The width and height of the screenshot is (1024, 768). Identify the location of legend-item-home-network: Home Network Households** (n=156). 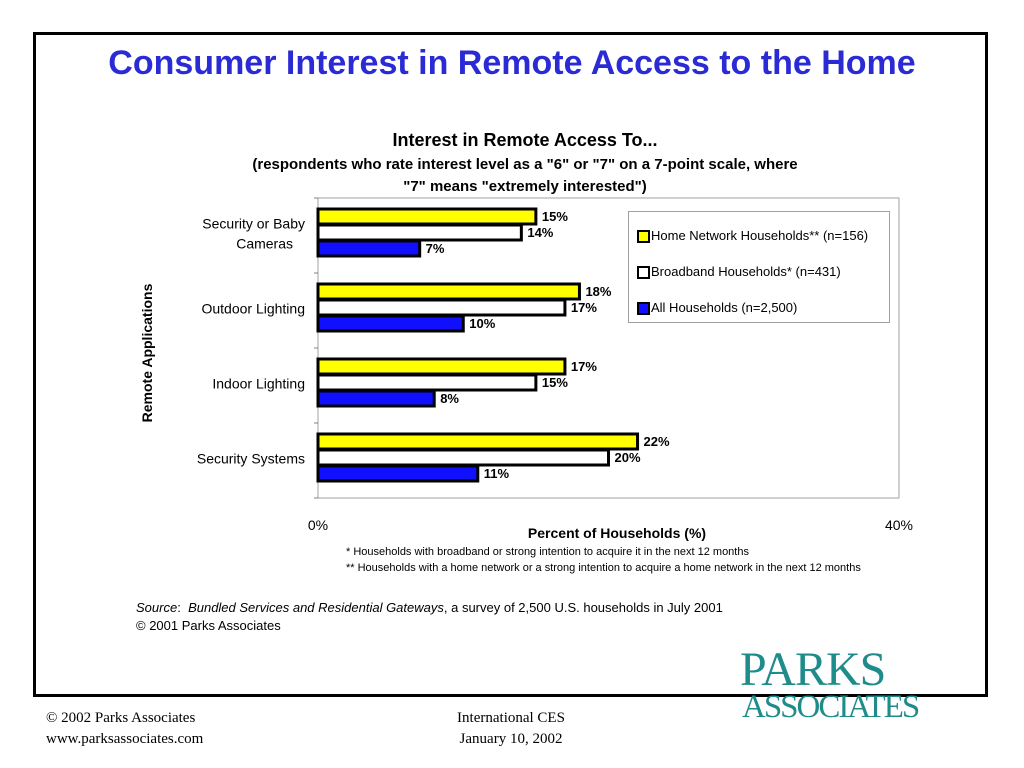
(752, 235).